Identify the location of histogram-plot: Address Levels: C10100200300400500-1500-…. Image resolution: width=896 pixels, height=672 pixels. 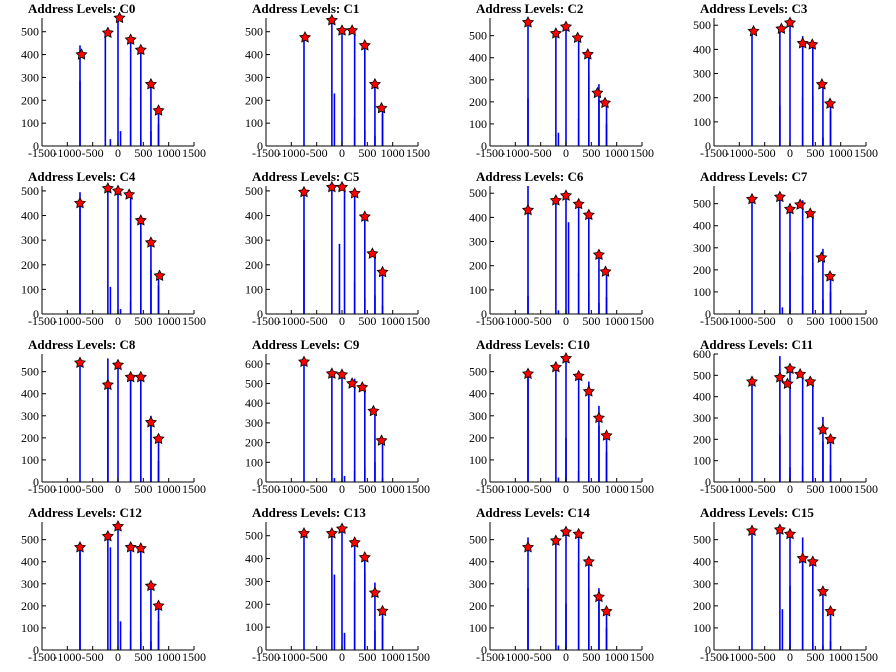
(337, 80).